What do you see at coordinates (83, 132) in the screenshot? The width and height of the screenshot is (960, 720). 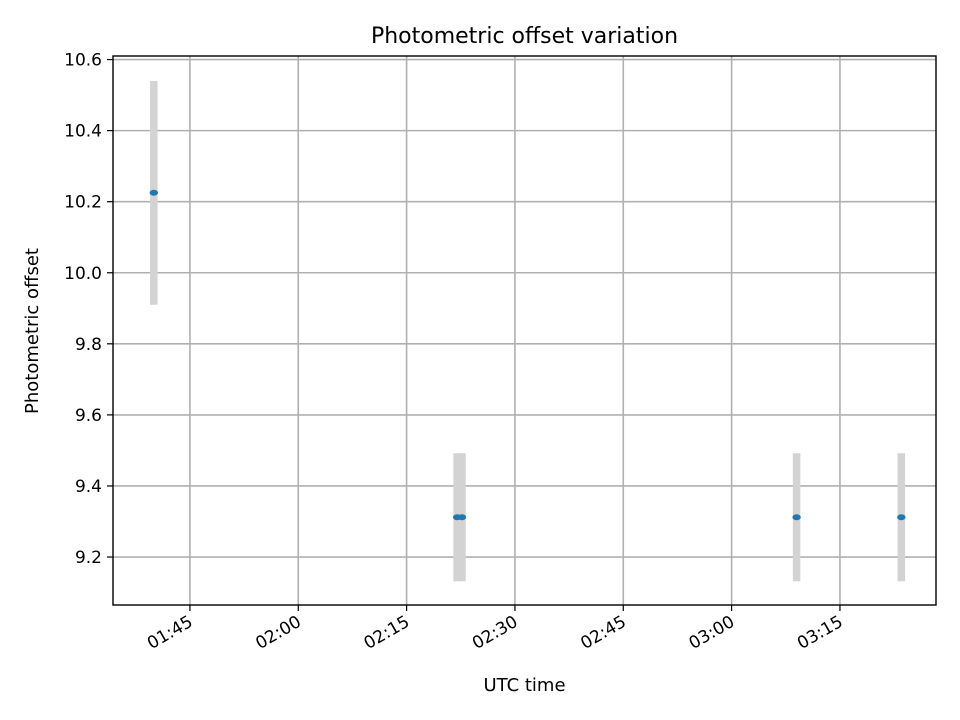 I see `y-tick-label: 10.4` at bounding box center [83, 132].